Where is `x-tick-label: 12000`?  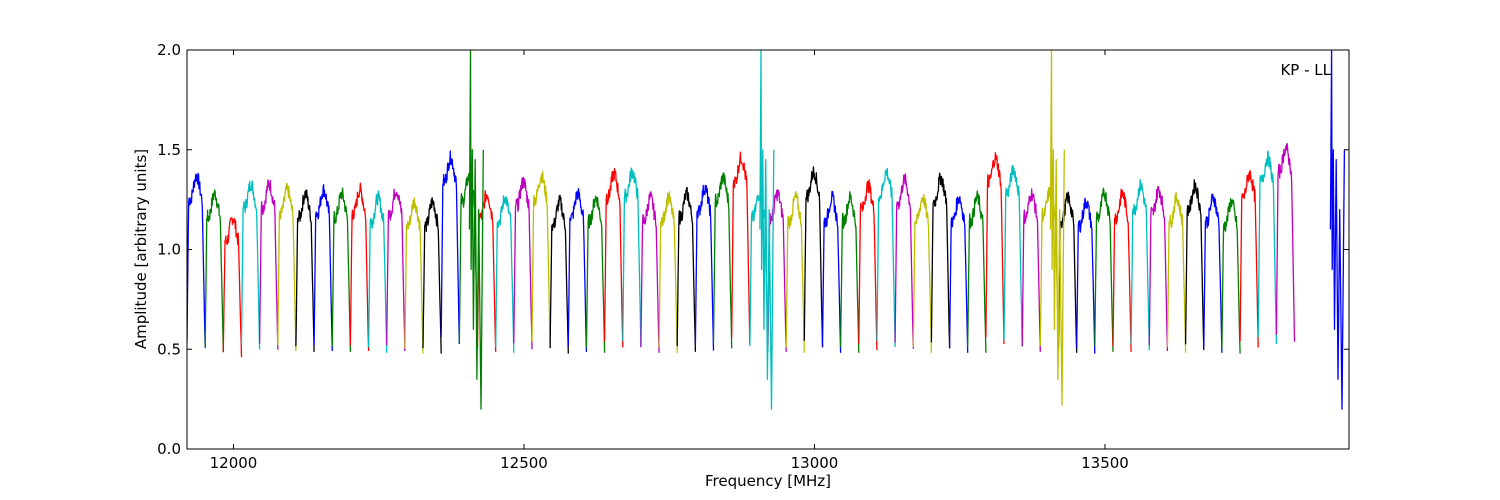
x-tick-label: 12000 is located at coordinates (234, 463).